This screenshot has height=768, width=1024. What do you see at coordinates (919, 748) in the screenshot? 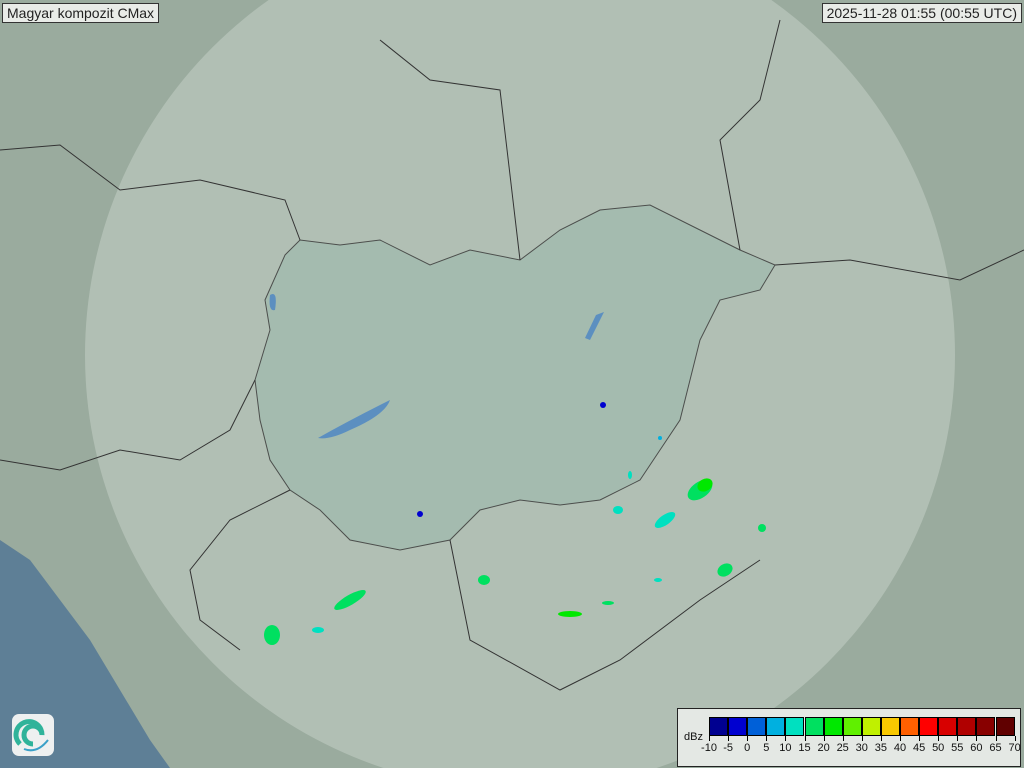
I see `legend-label: 45` at bounding box center [919, 748].